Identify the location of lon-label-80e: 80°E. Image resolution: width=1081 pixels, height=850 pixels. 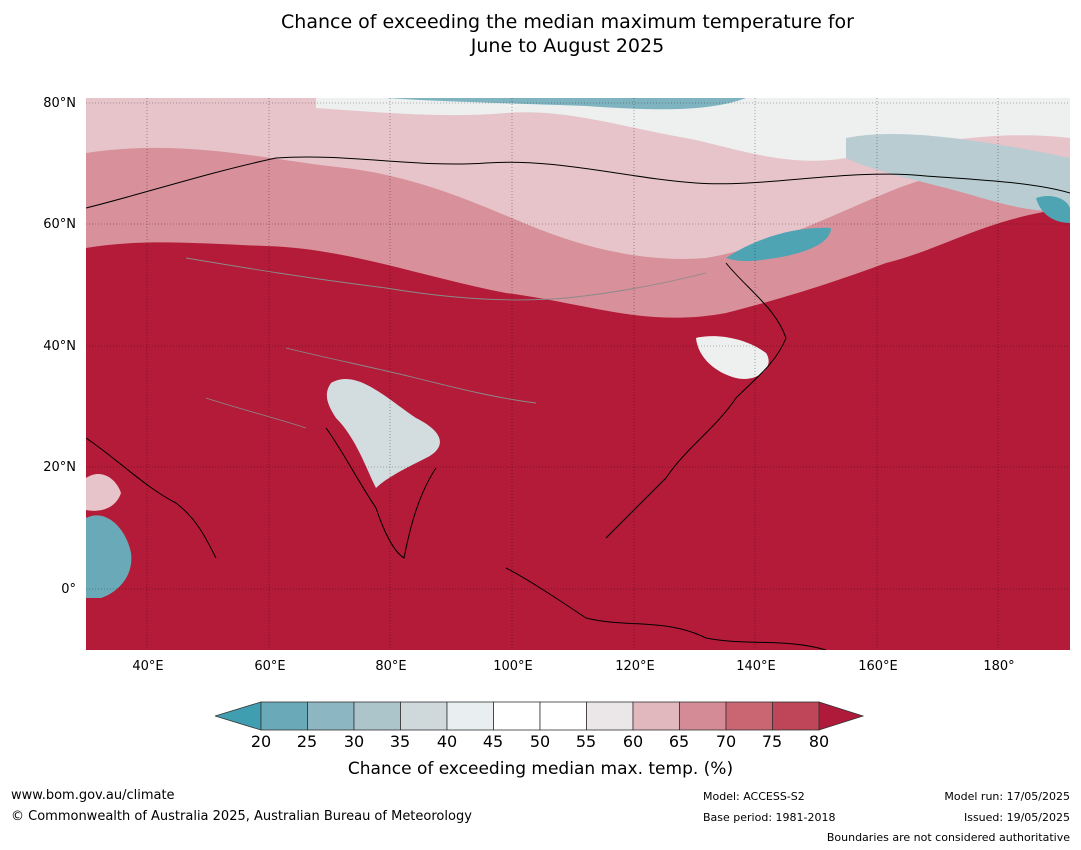
(391, 666).